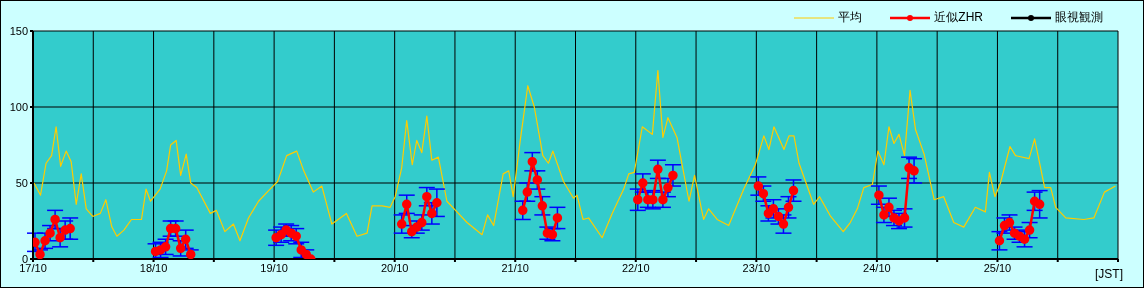 The width and height of the screenshot is (1144, 288). What do you see at coordinates (274, 267) in the screenshot?
I see `x-tick-label: 19/10` at bounding box center [274, 267].